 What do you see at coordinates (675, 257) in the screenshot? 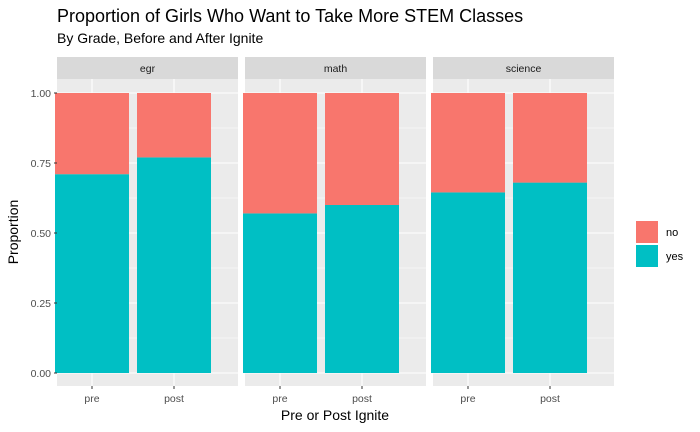
I see `legend-label-yes: yes` at bounding box center [675, 257].